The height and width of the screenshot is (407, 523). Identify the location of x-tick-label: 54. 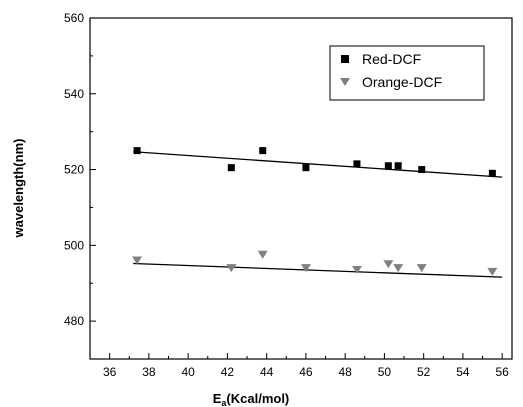
(463, 372).